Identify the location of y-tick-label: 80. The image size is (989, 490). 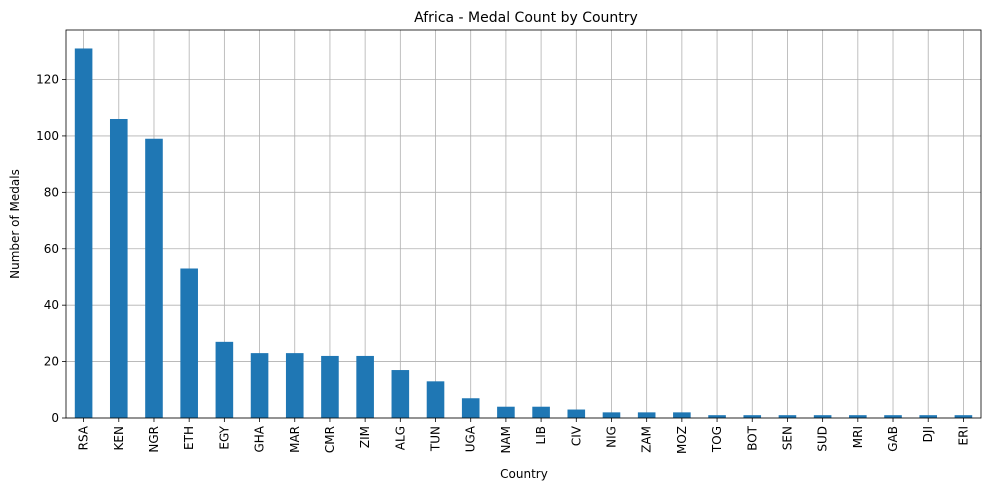
(51, 192).